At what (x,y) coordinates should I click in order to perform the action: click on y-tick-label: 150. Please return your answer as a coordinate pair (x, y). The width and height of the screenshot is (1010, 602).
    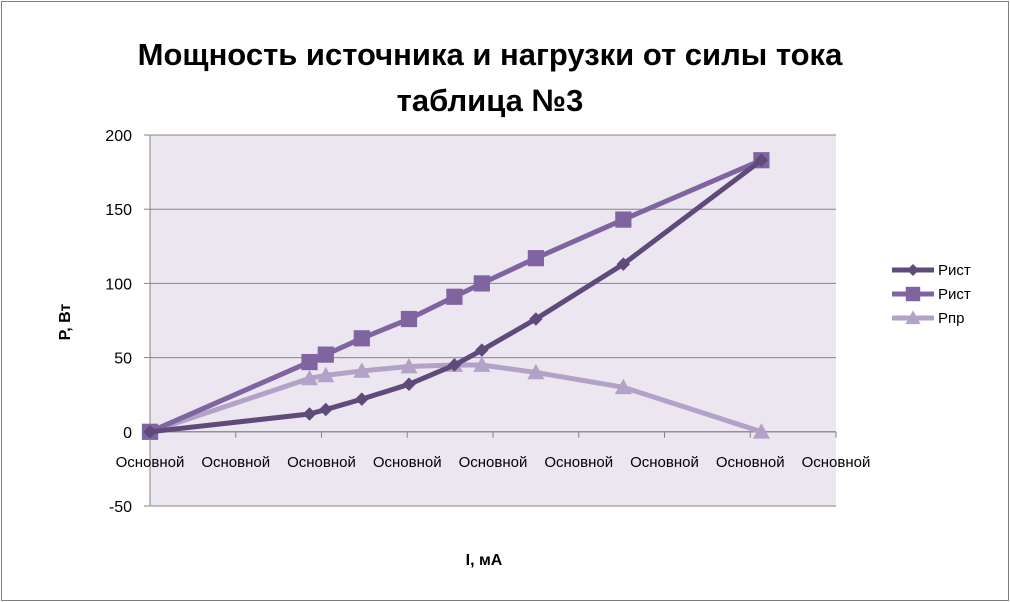
    Looking at the image, I should click on (118, 210).